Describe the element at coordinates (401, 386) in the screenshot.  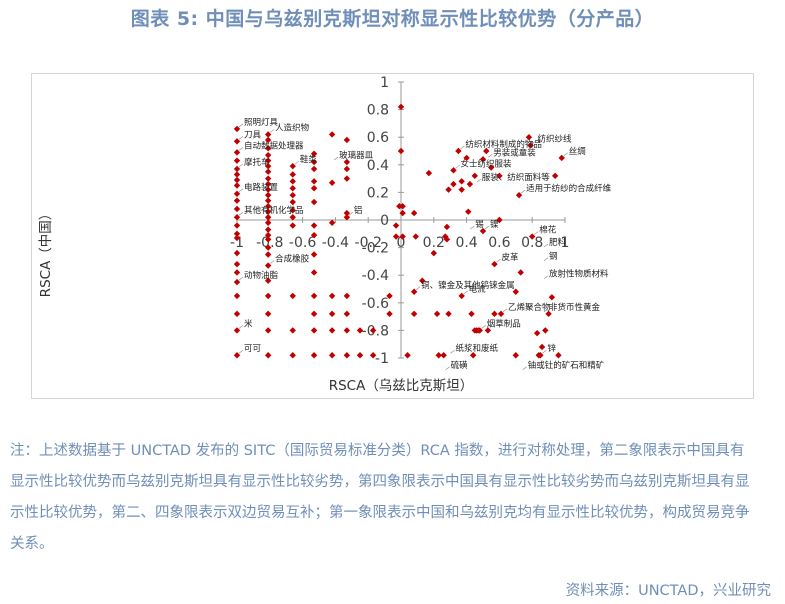
I see `x-axis-label: RSCA（乌兹比克斯坦）` at that location.